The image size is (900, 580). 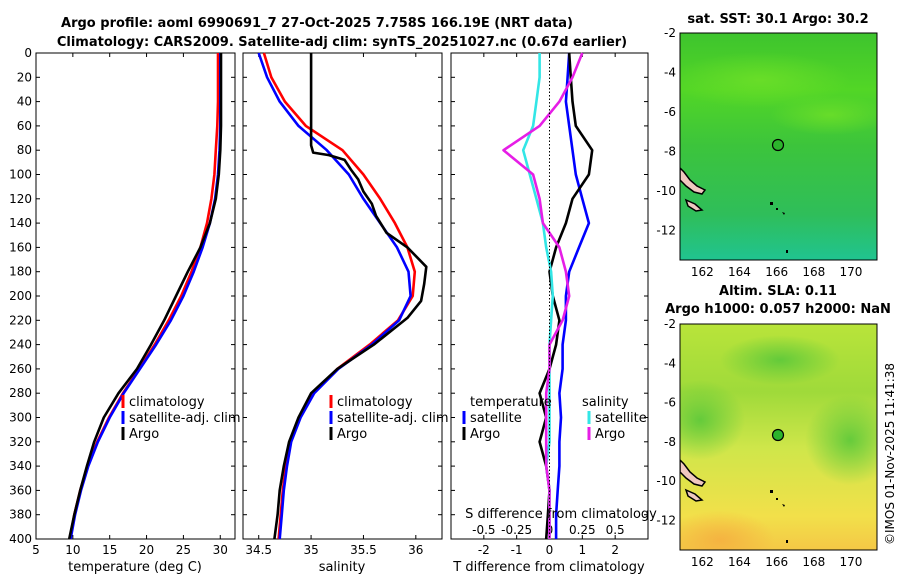 I want to click on y-tick-label: 240, so click(x=20, y=345).